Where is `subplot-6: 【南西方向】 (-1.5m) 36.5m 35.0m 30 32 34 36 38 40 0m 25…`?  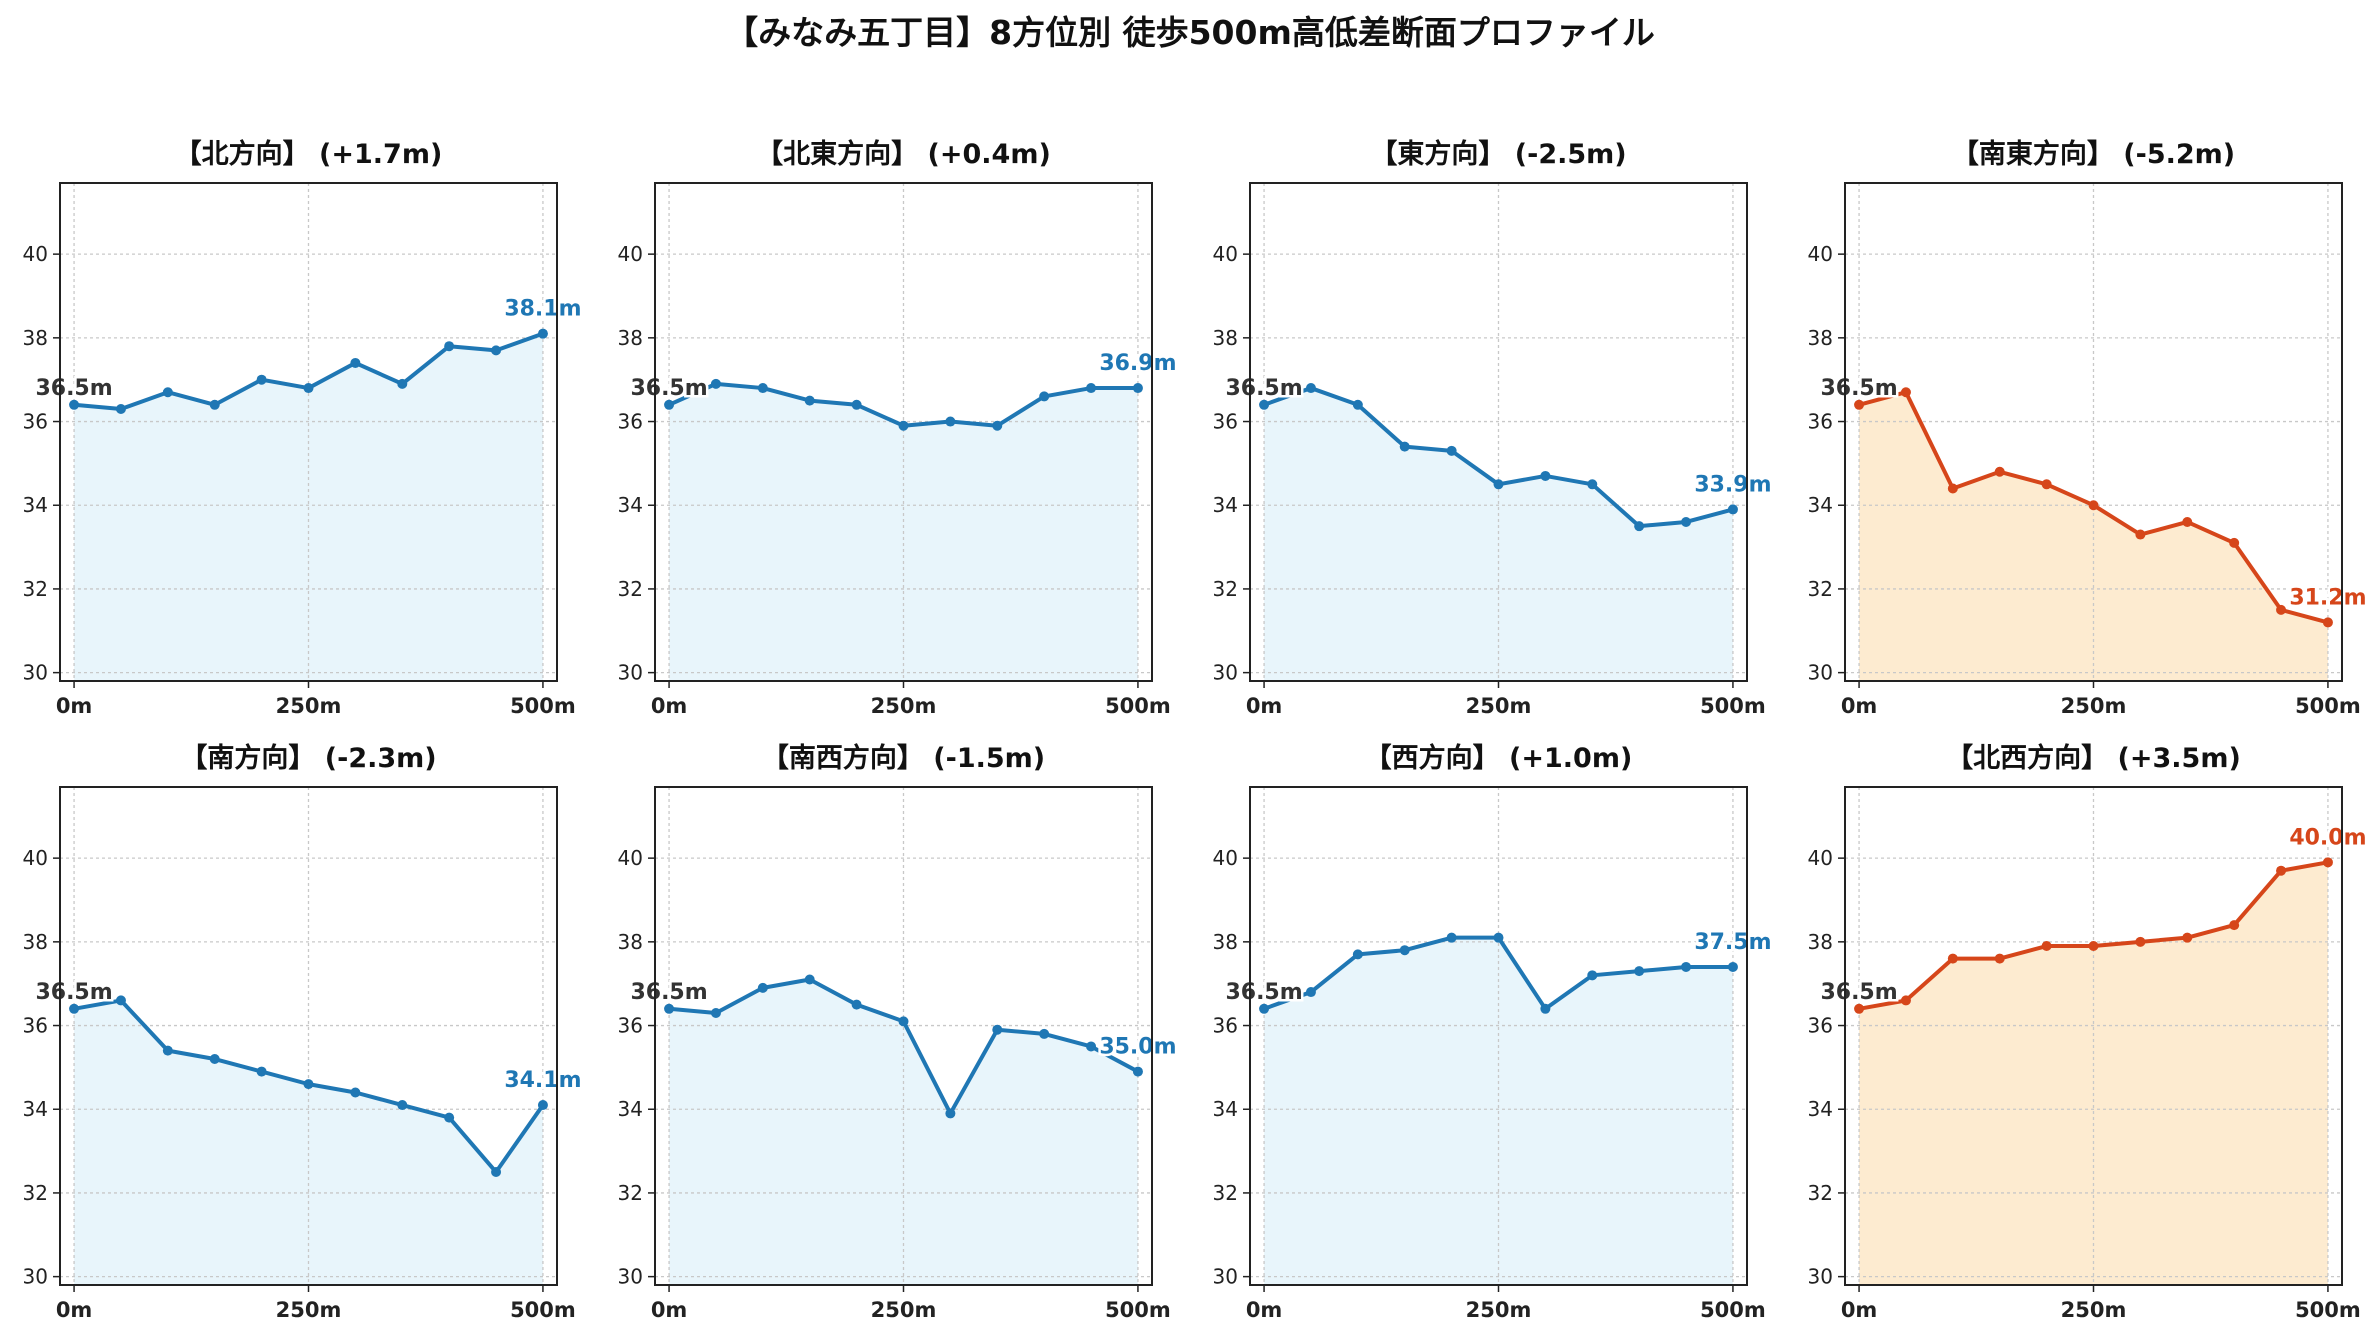 subplot-6: 【南西方向】 (-1.5m) 36.5m 35.0m 30 32 34 36 38 40 0m 25… is located at coordinates (898, 1032).